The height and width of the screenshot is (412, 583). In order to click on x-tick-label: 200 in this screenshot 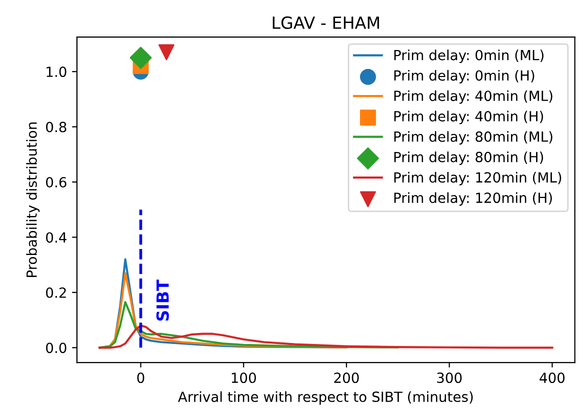, I will do `click(346, 378)`.